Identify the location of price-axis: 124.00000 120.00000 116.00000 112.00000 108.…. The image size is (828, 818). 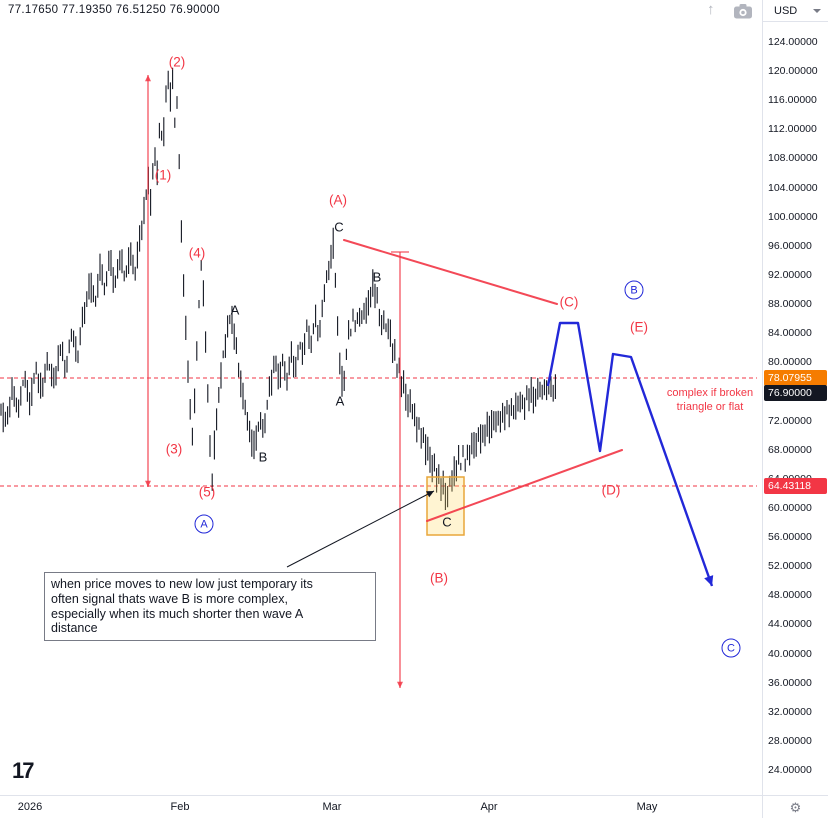
(795, 397).